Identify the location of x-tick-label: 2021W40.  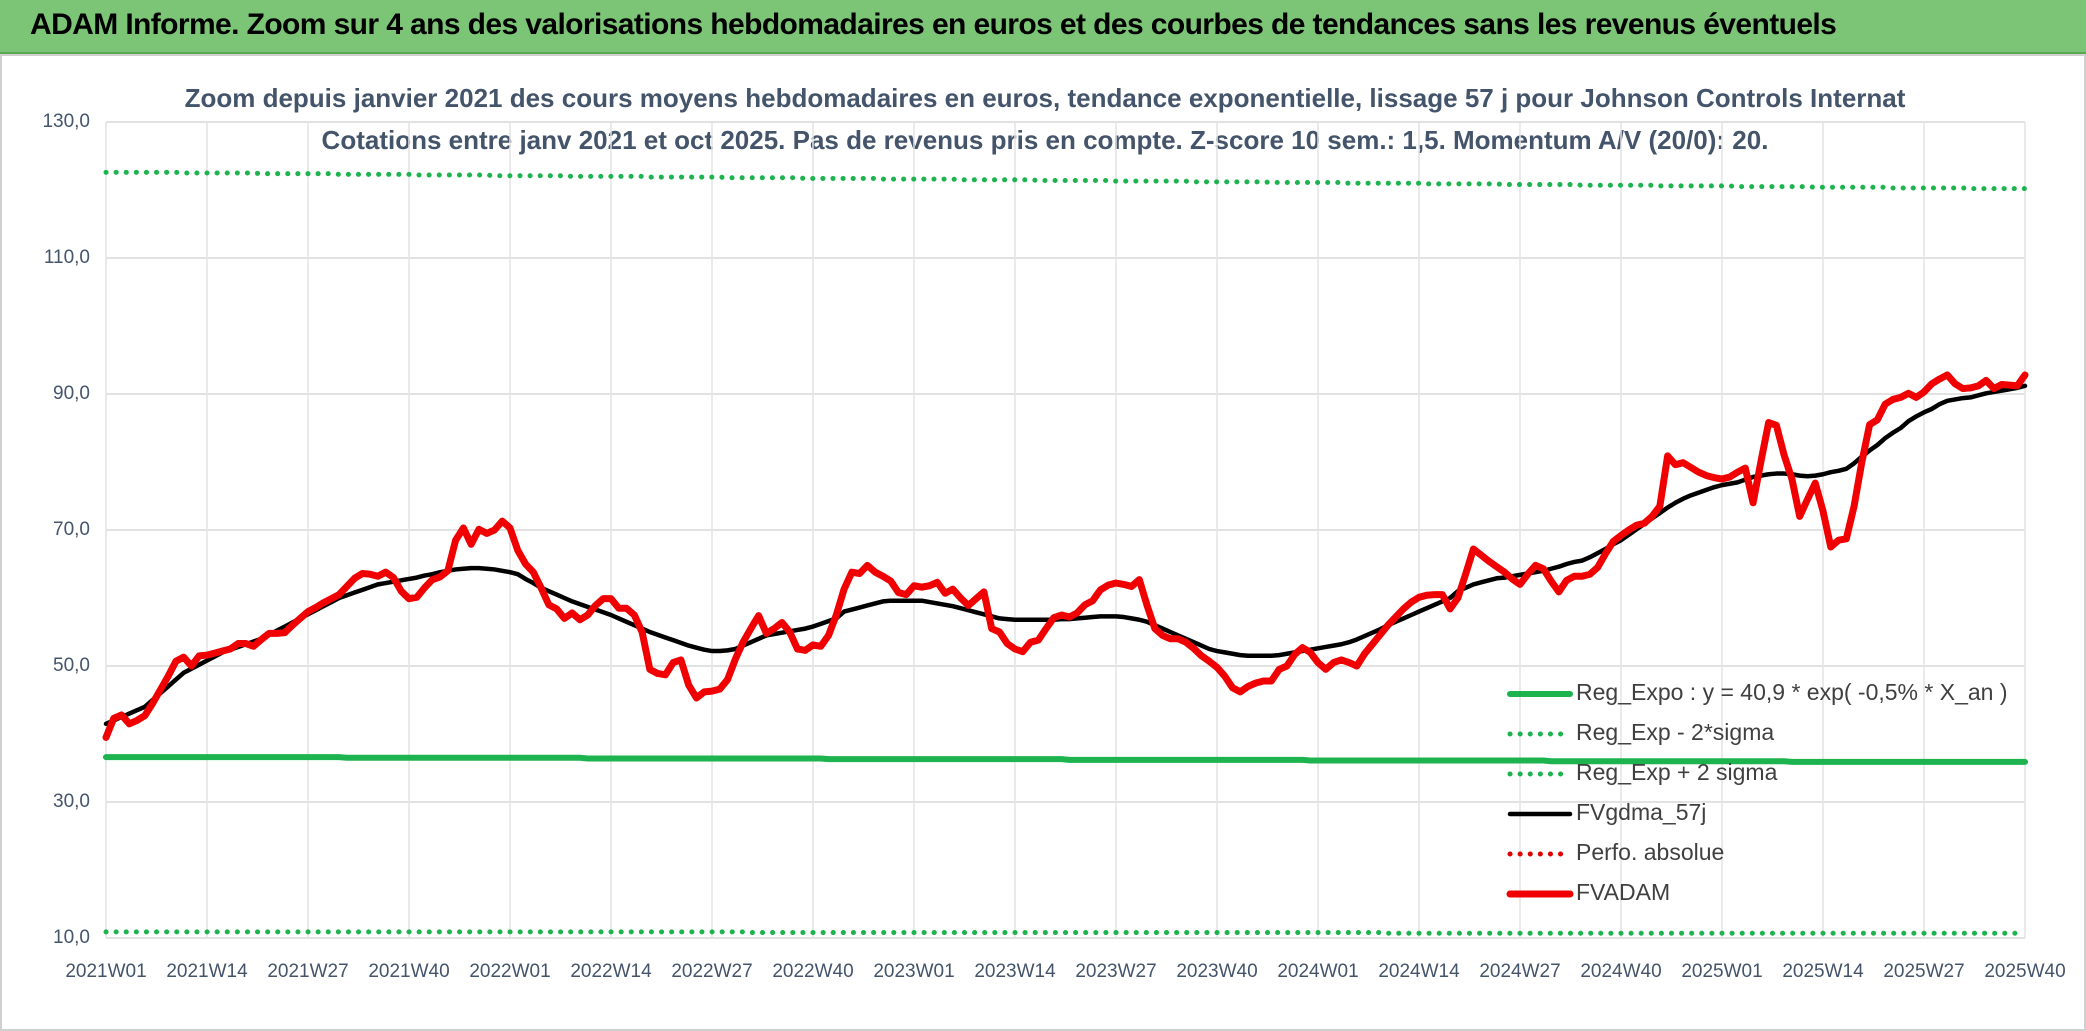
(408, 971).